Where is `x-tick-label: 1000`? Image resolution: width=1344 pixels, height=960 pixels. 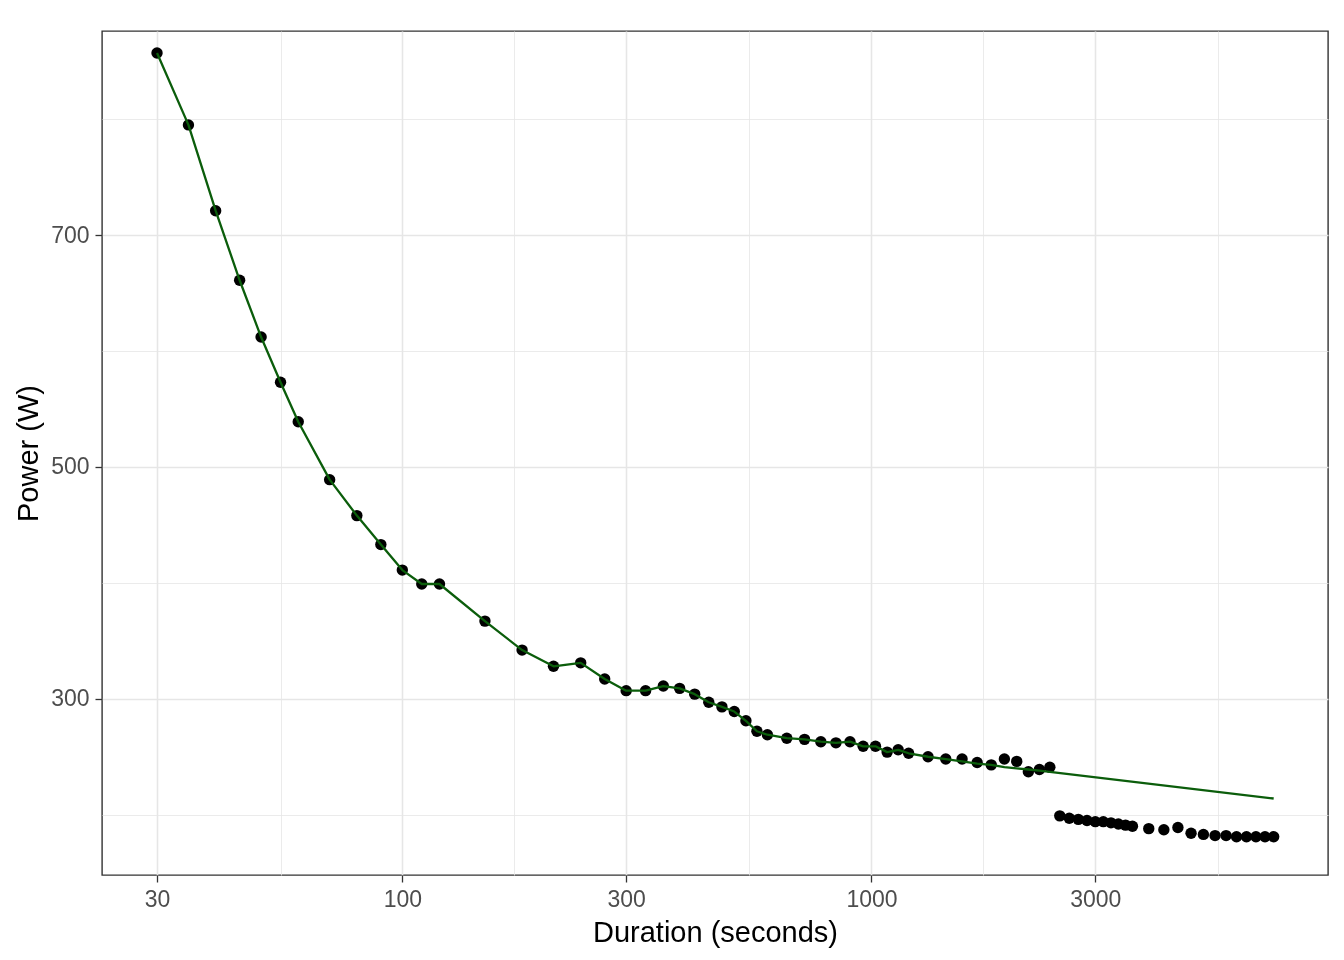
x-tick-label: 1000 is located at coordinates (872, 898).